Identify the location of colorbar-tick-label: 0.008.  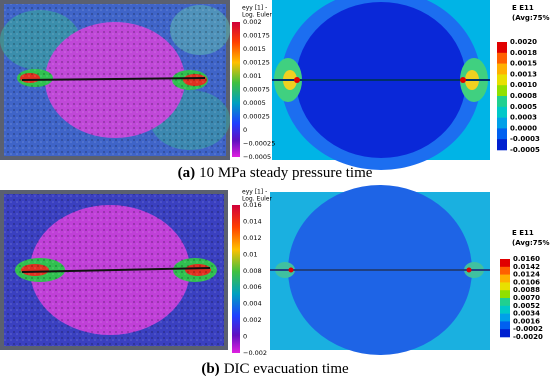
(252, 271).